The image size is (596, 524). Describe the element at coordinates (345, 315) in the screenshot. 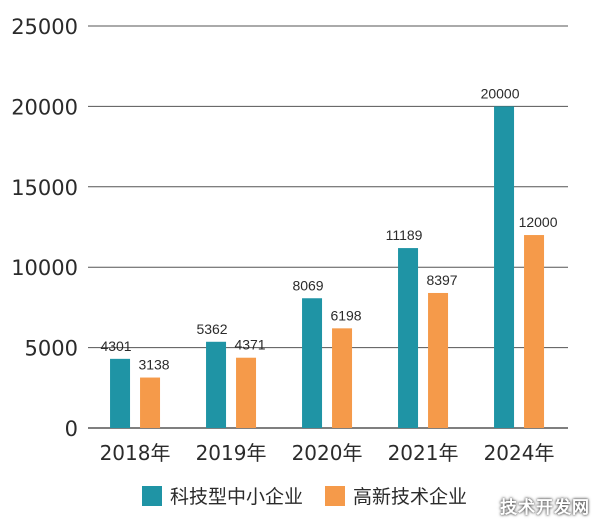

I see `data-label-hightech-2: 6198` at that location.